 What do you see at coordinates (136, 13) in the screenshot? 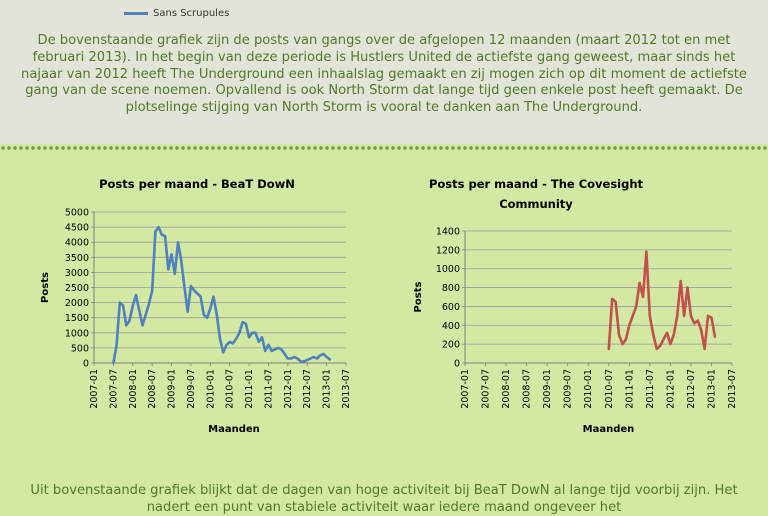
I see `legend-swatch` at bounding box center [136, 13].